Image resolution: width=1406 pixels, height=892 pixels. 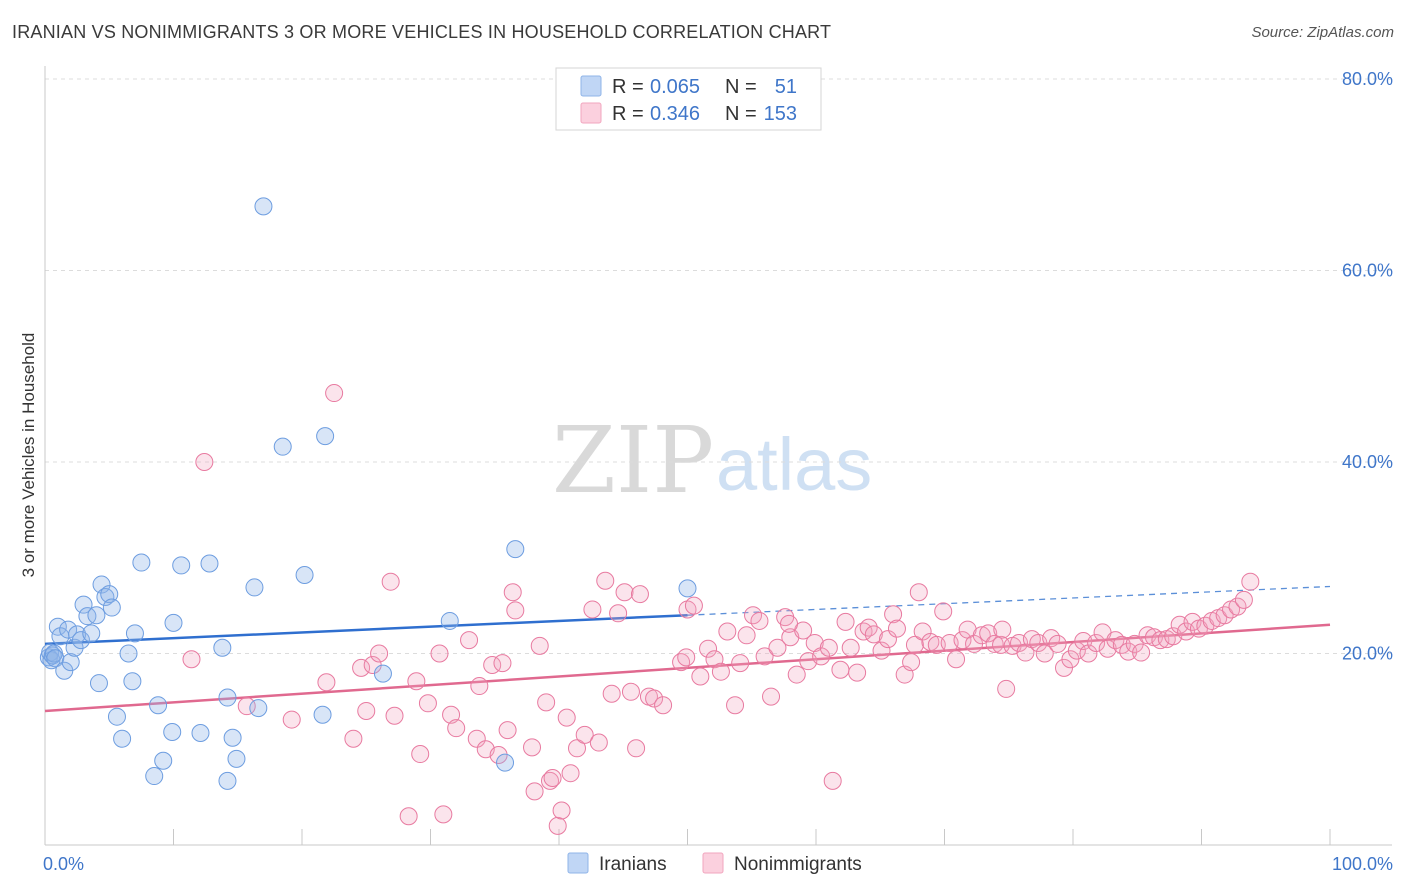 I want to click on y-axis-title: 3 or more Vehicles in Household, so click(x=28, y=455).